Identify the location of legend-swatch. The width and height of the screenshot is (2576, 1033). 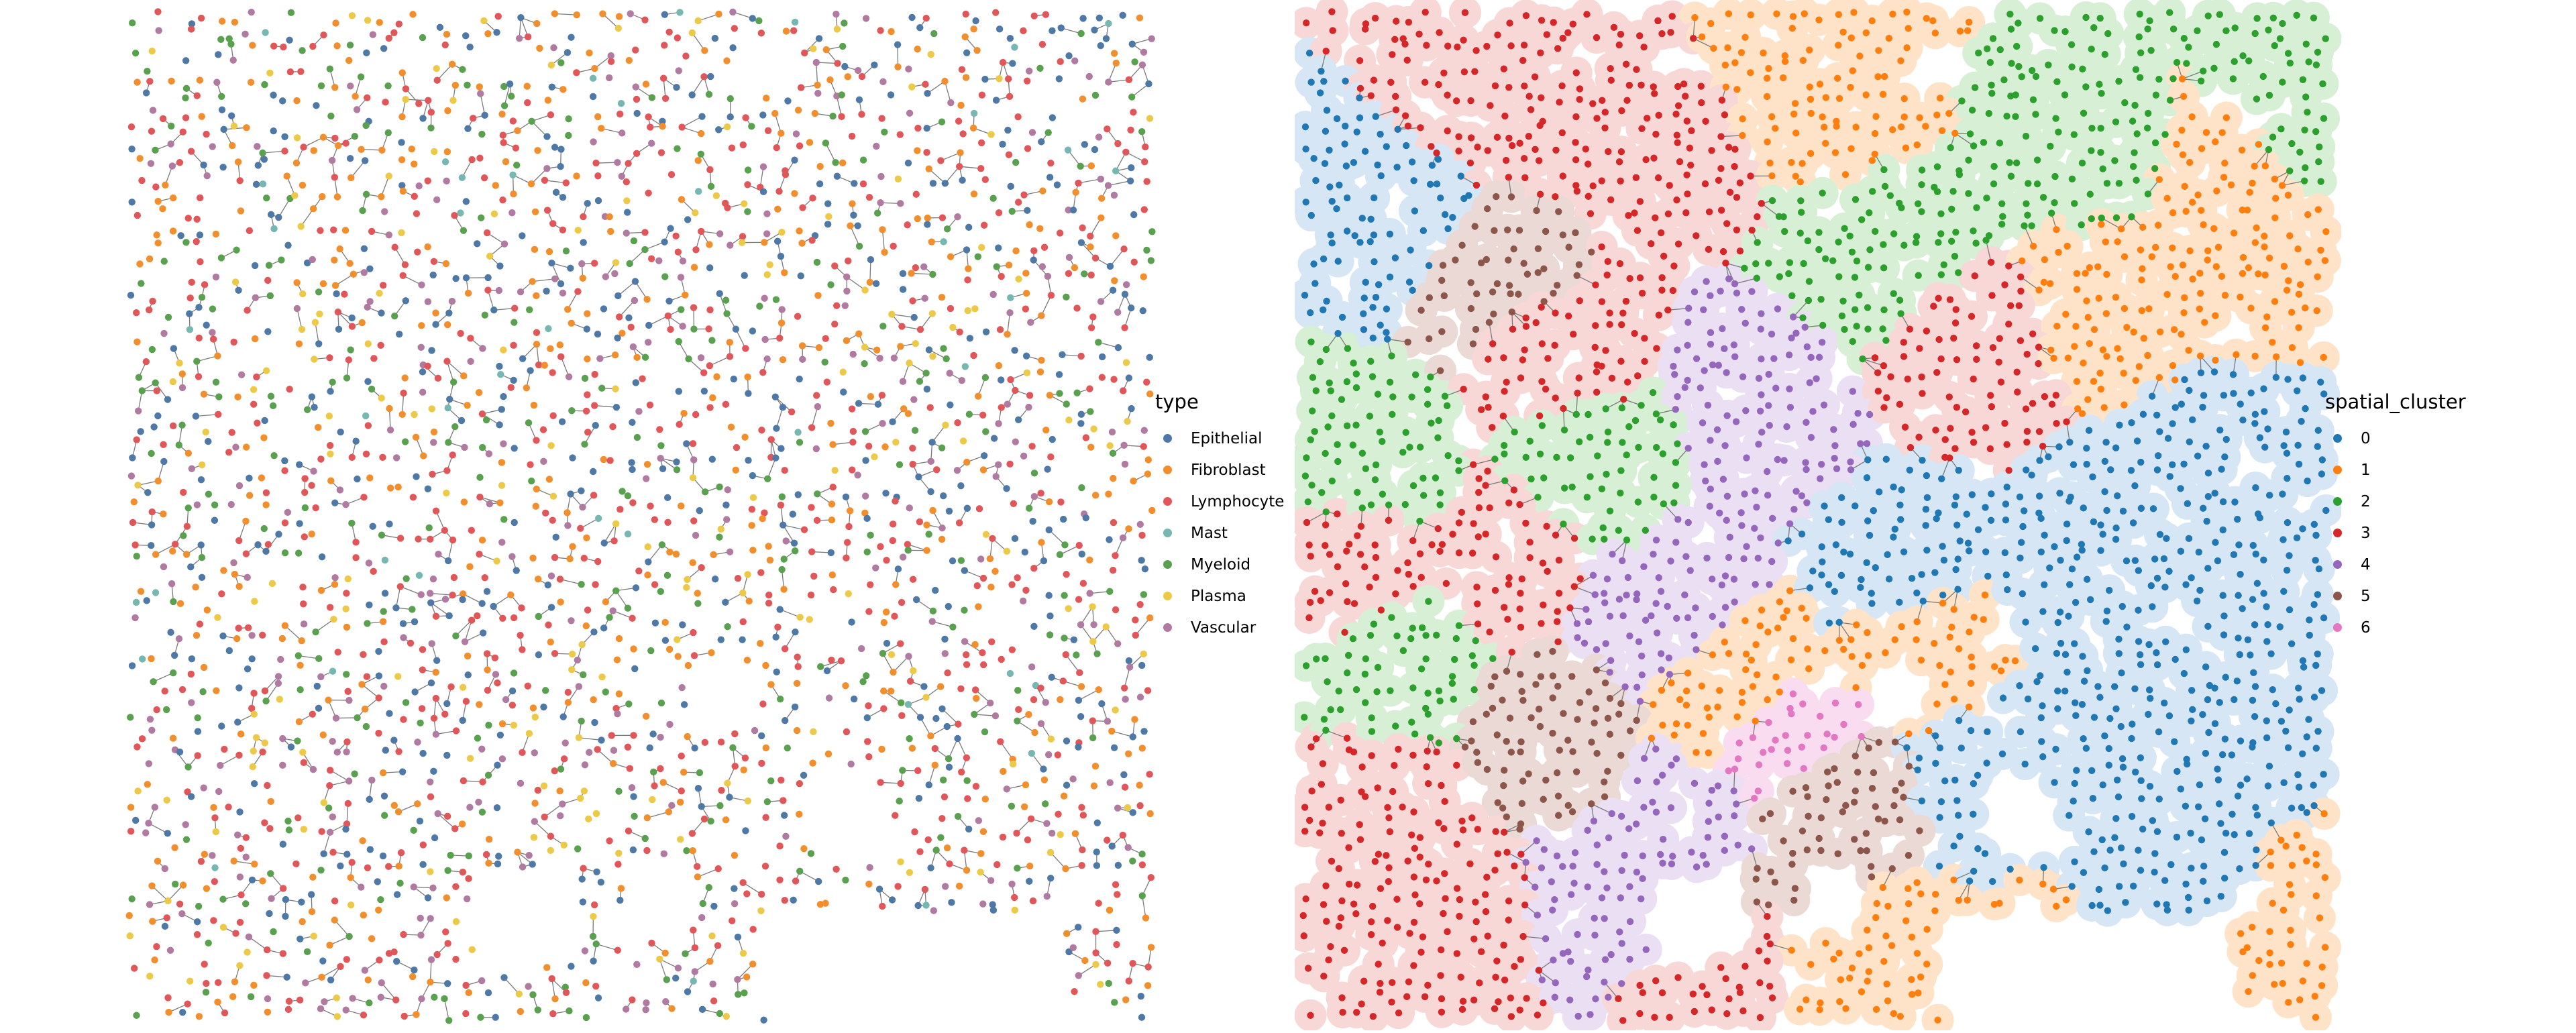
(1167, 596).